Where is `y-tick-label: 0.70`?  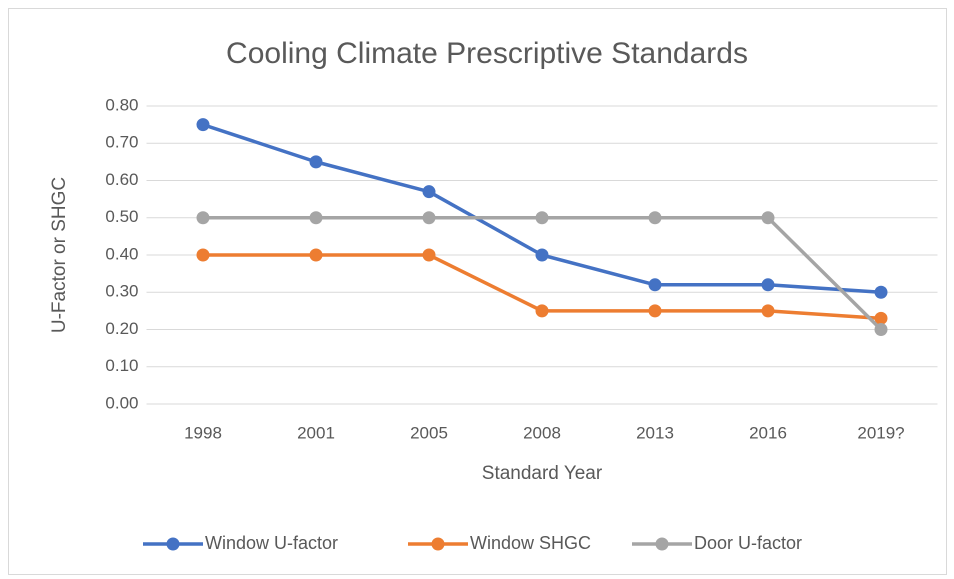
y-tick-label: 0.70 is located at coordinates (121, 142).